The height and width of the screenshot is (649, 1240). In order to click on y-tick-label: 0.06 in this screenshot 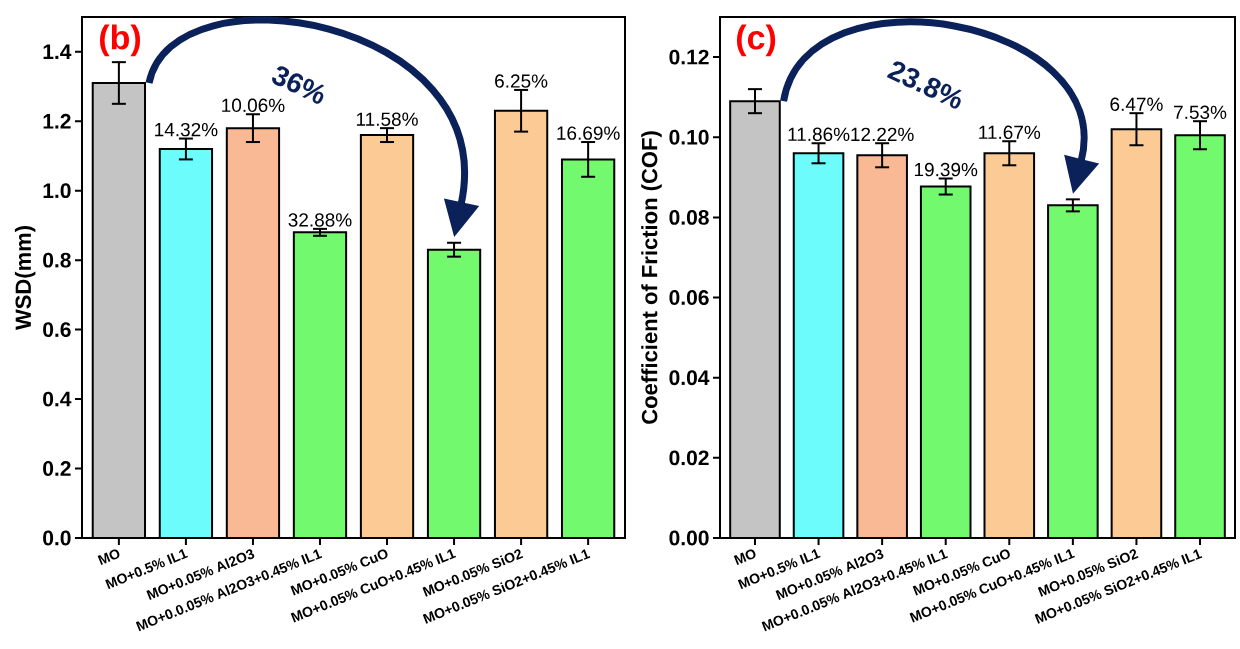, I will do `click(689, 297)`.